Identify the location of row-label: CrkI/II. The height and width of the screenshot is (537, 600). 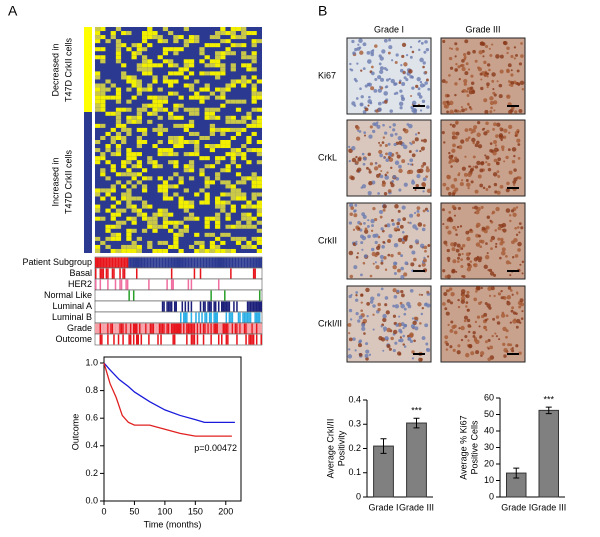
(330, 323).